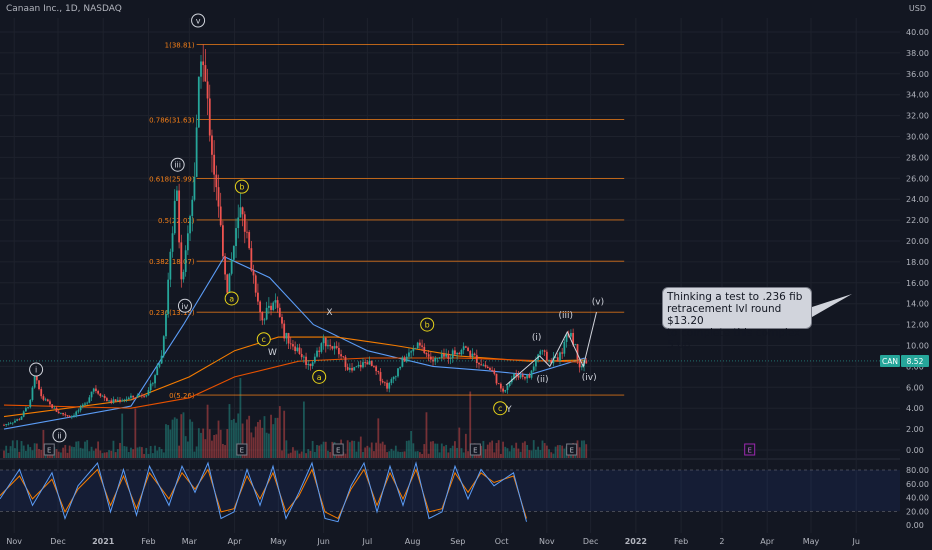 Image resolution: width=932 pixels, height=550 pixels. I want to click on wave-label-circle, so click(241, 186).